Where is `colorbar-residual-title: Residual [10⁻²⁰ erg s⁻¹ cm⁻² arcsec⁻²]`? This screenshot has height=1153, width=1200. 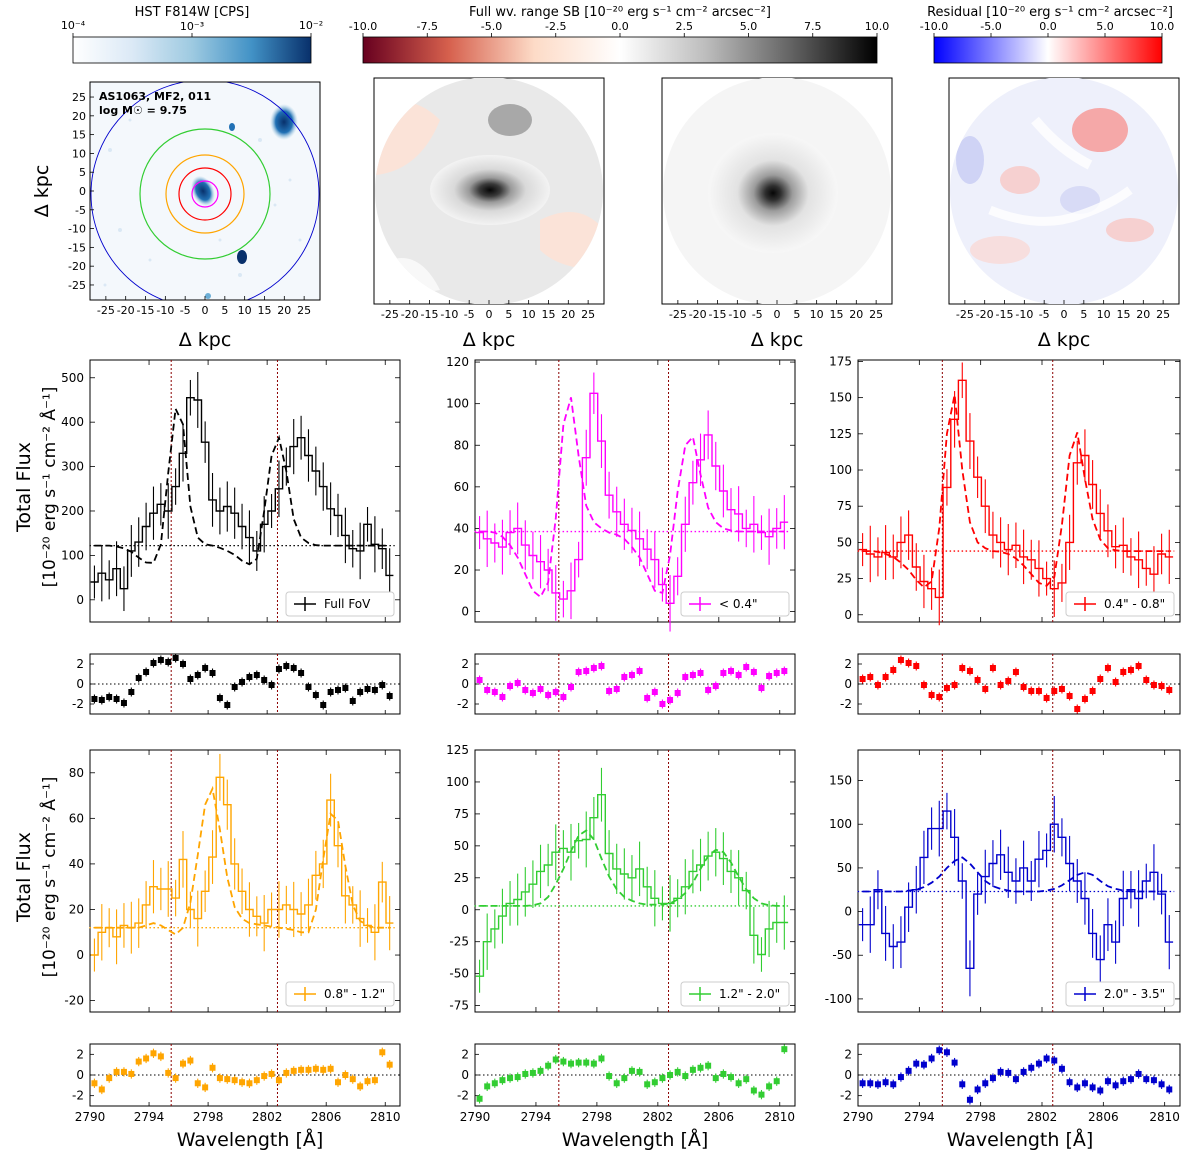
colorbar-residual-title: Residual [10⁻²⁰ erg s⁻¹ cm⁻² arcsec⁻²] is located at coordinates (1050, 12).